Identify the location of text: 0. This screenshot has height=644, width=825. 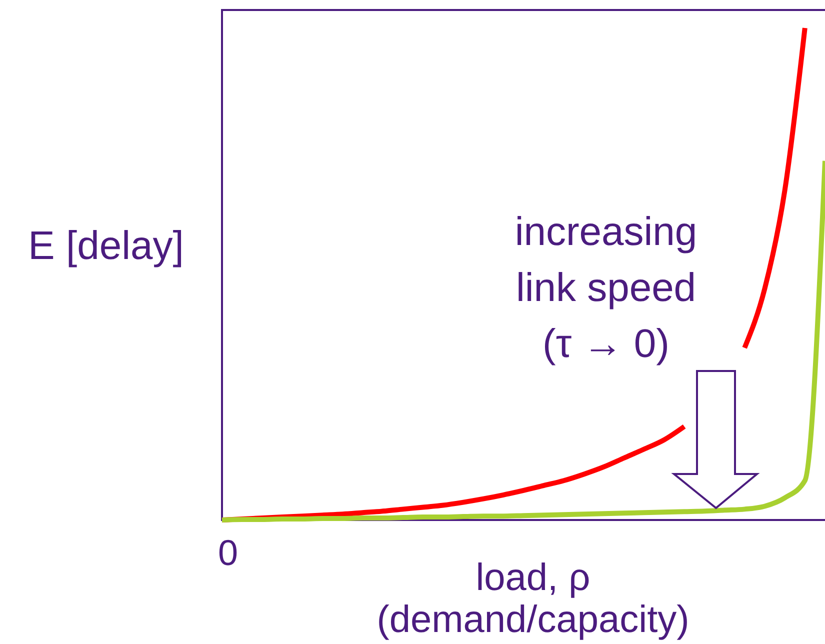
(228, 552).